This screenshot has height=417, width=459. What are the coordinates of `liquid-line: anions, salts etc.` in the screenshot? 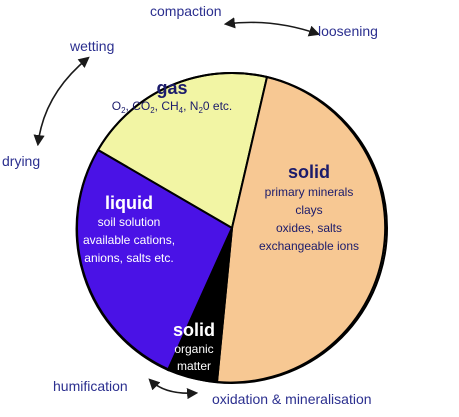 It's located at (128, 258).